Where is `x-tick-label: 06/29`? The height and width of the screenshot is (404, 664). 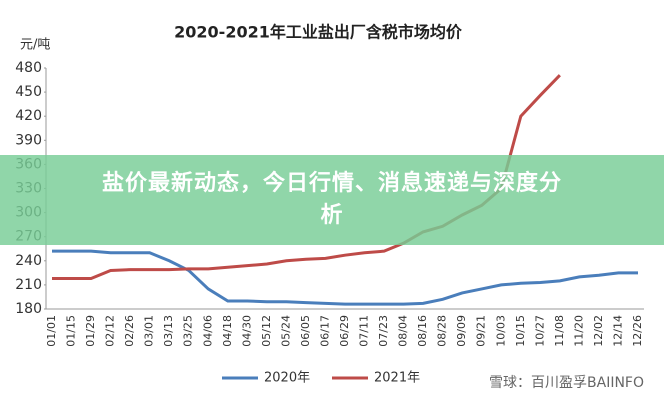 x-tick-label: 06/29 is located at coordinates (344, 331).